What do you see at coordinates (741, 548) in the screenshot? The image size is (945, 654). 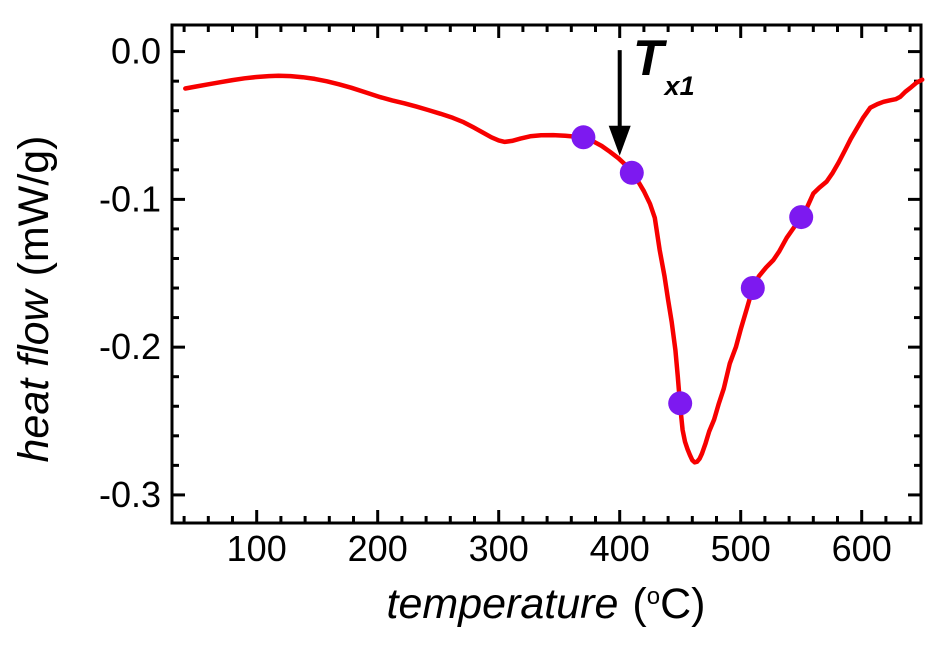 I see `x-tick-label: 500` at bounding box center [741, 548].